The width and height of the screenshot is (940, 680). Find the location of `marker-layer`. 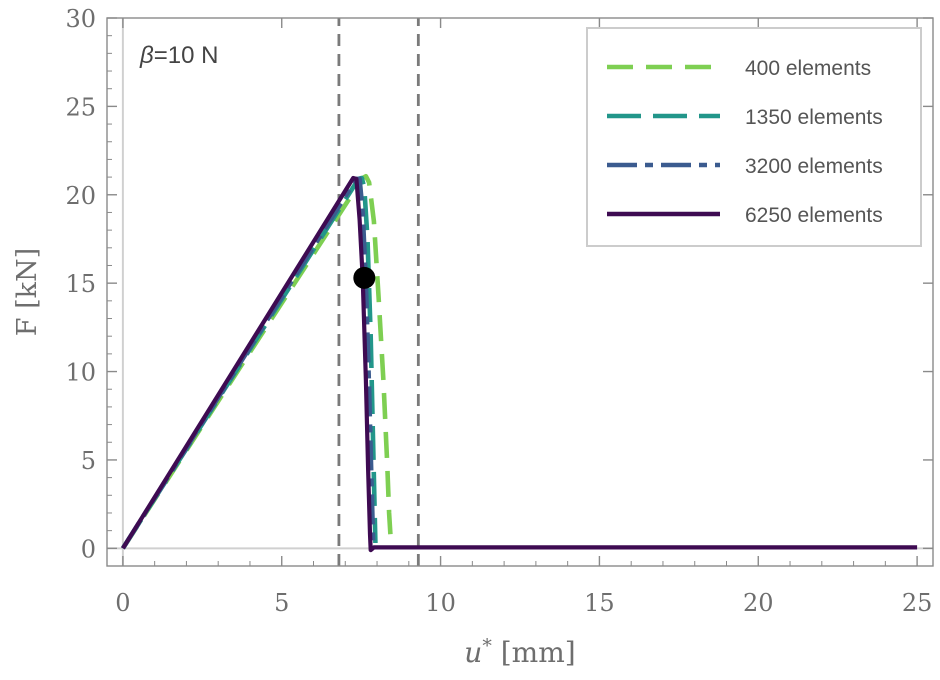

marker-layer is located at coordinates (364, 277).